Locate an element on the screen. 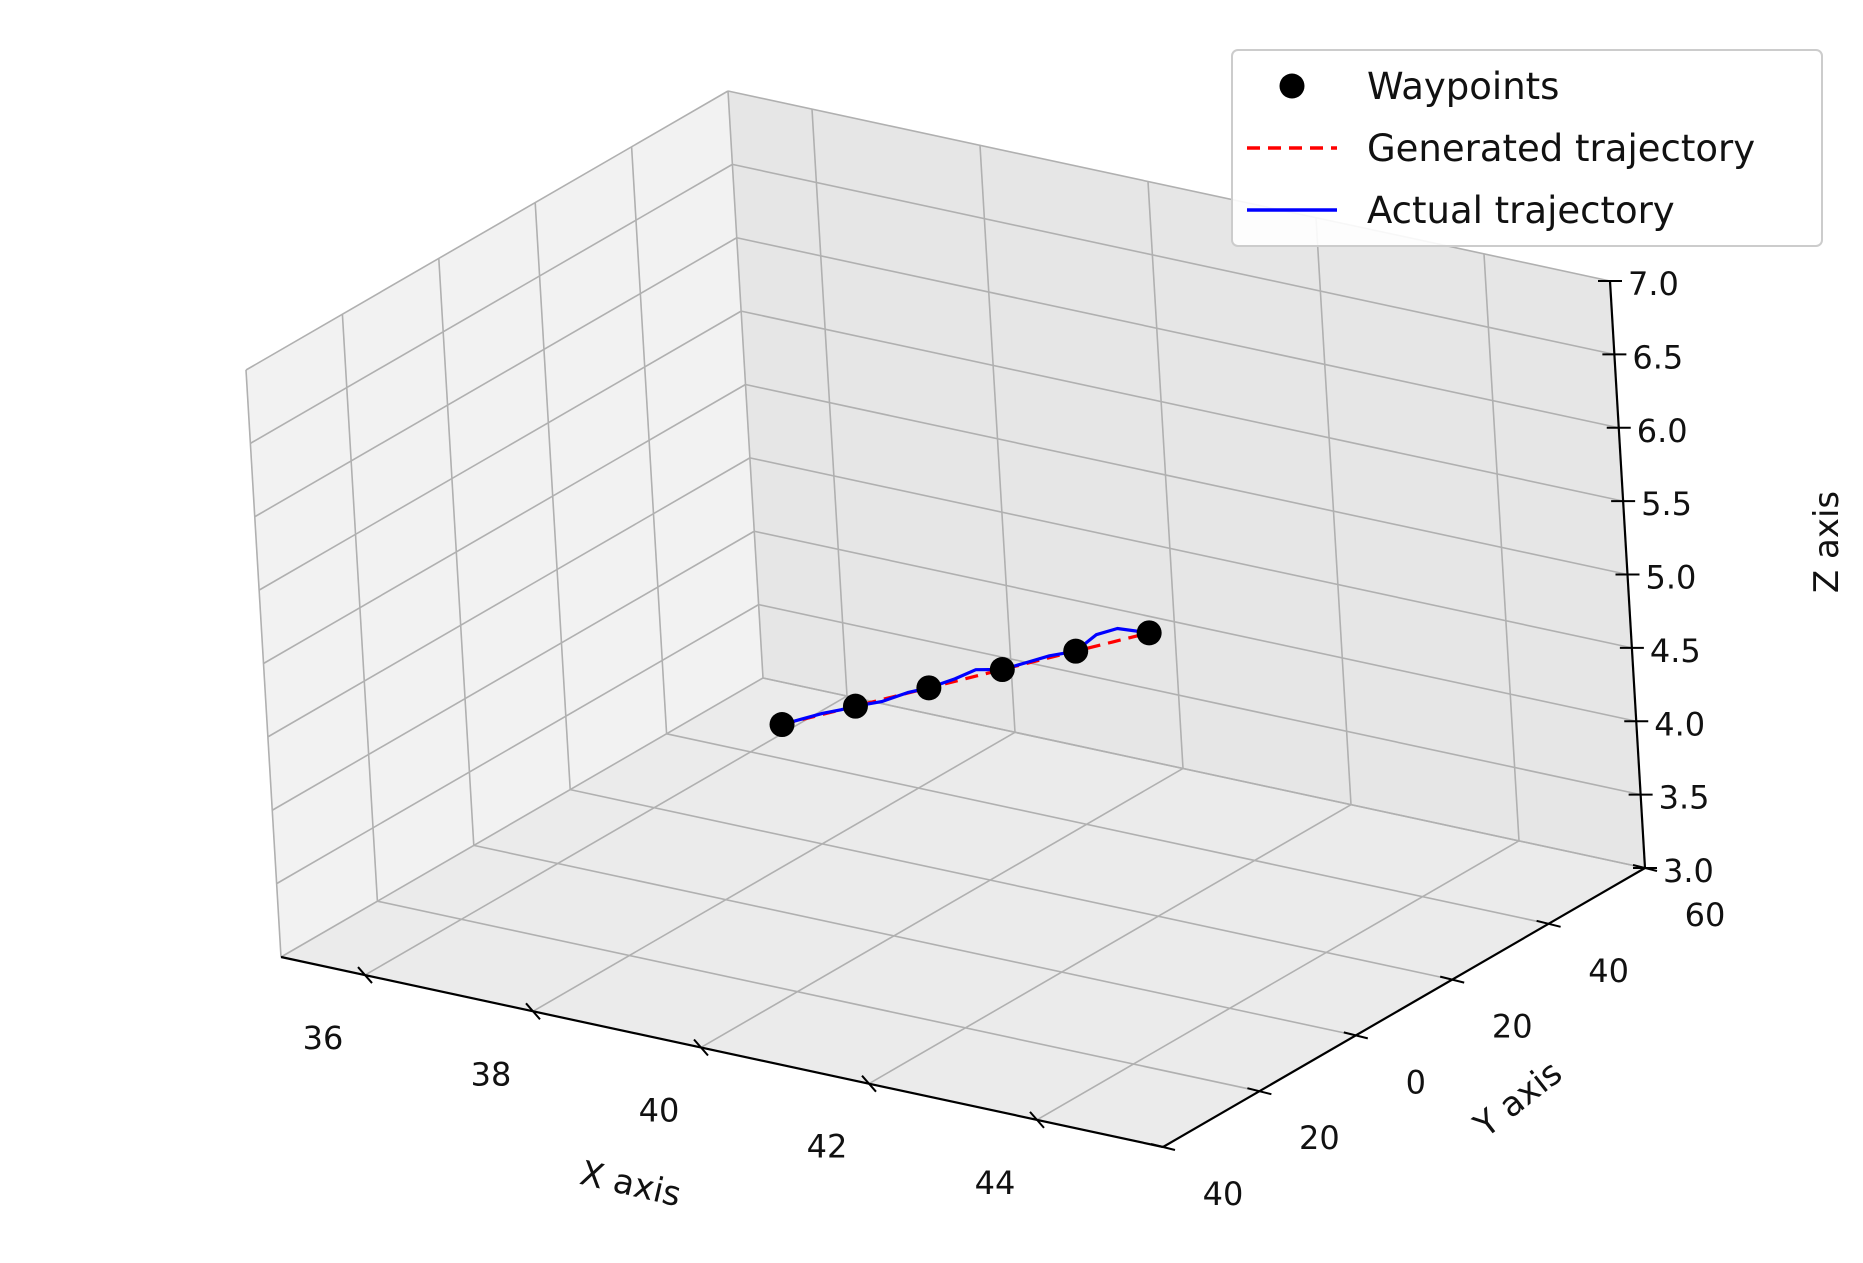 The height and width of the screenshot is (1263, 1863). legend-label: Generated trajectory is located at coordinates (1561, 148).